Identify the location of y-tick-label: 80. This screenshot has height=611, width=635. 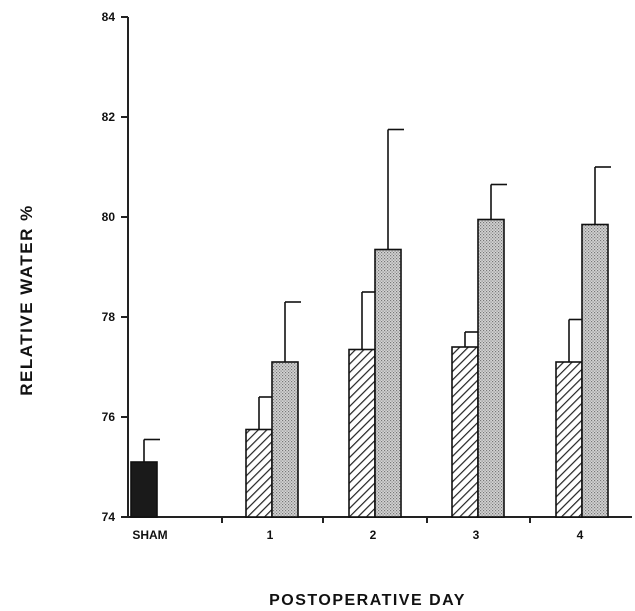
(109, 217).